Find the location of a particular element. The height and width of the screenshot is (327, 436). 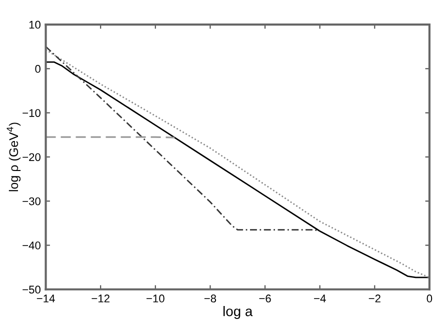

x-tick-label: −8 is located at coordinates (210, 298).